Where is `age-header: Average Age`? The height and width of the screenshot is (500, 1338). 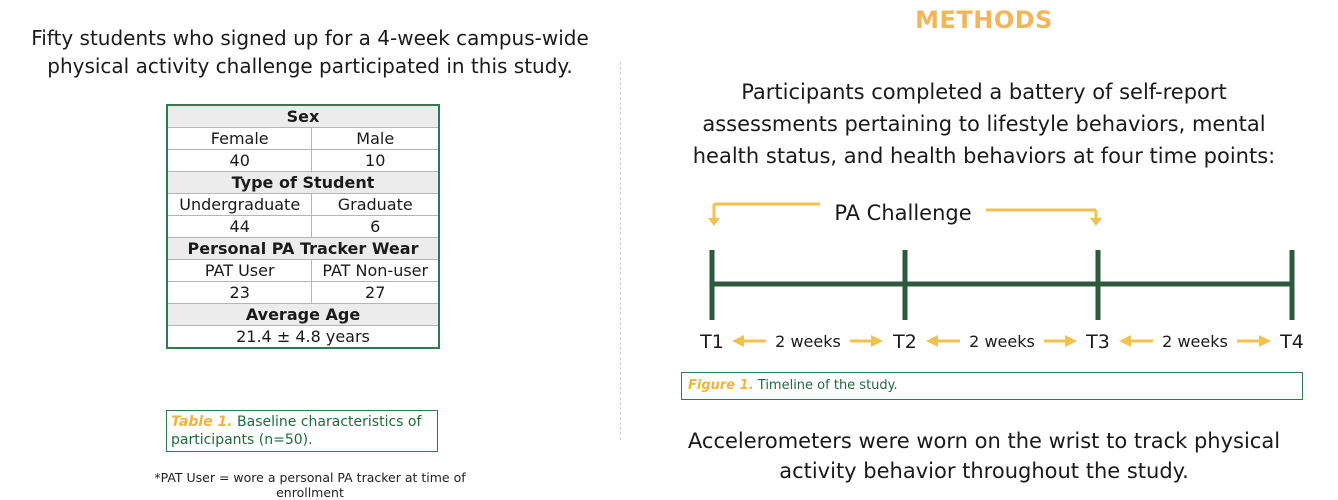
age-header: Average Age is located at coordinates (303, 314).